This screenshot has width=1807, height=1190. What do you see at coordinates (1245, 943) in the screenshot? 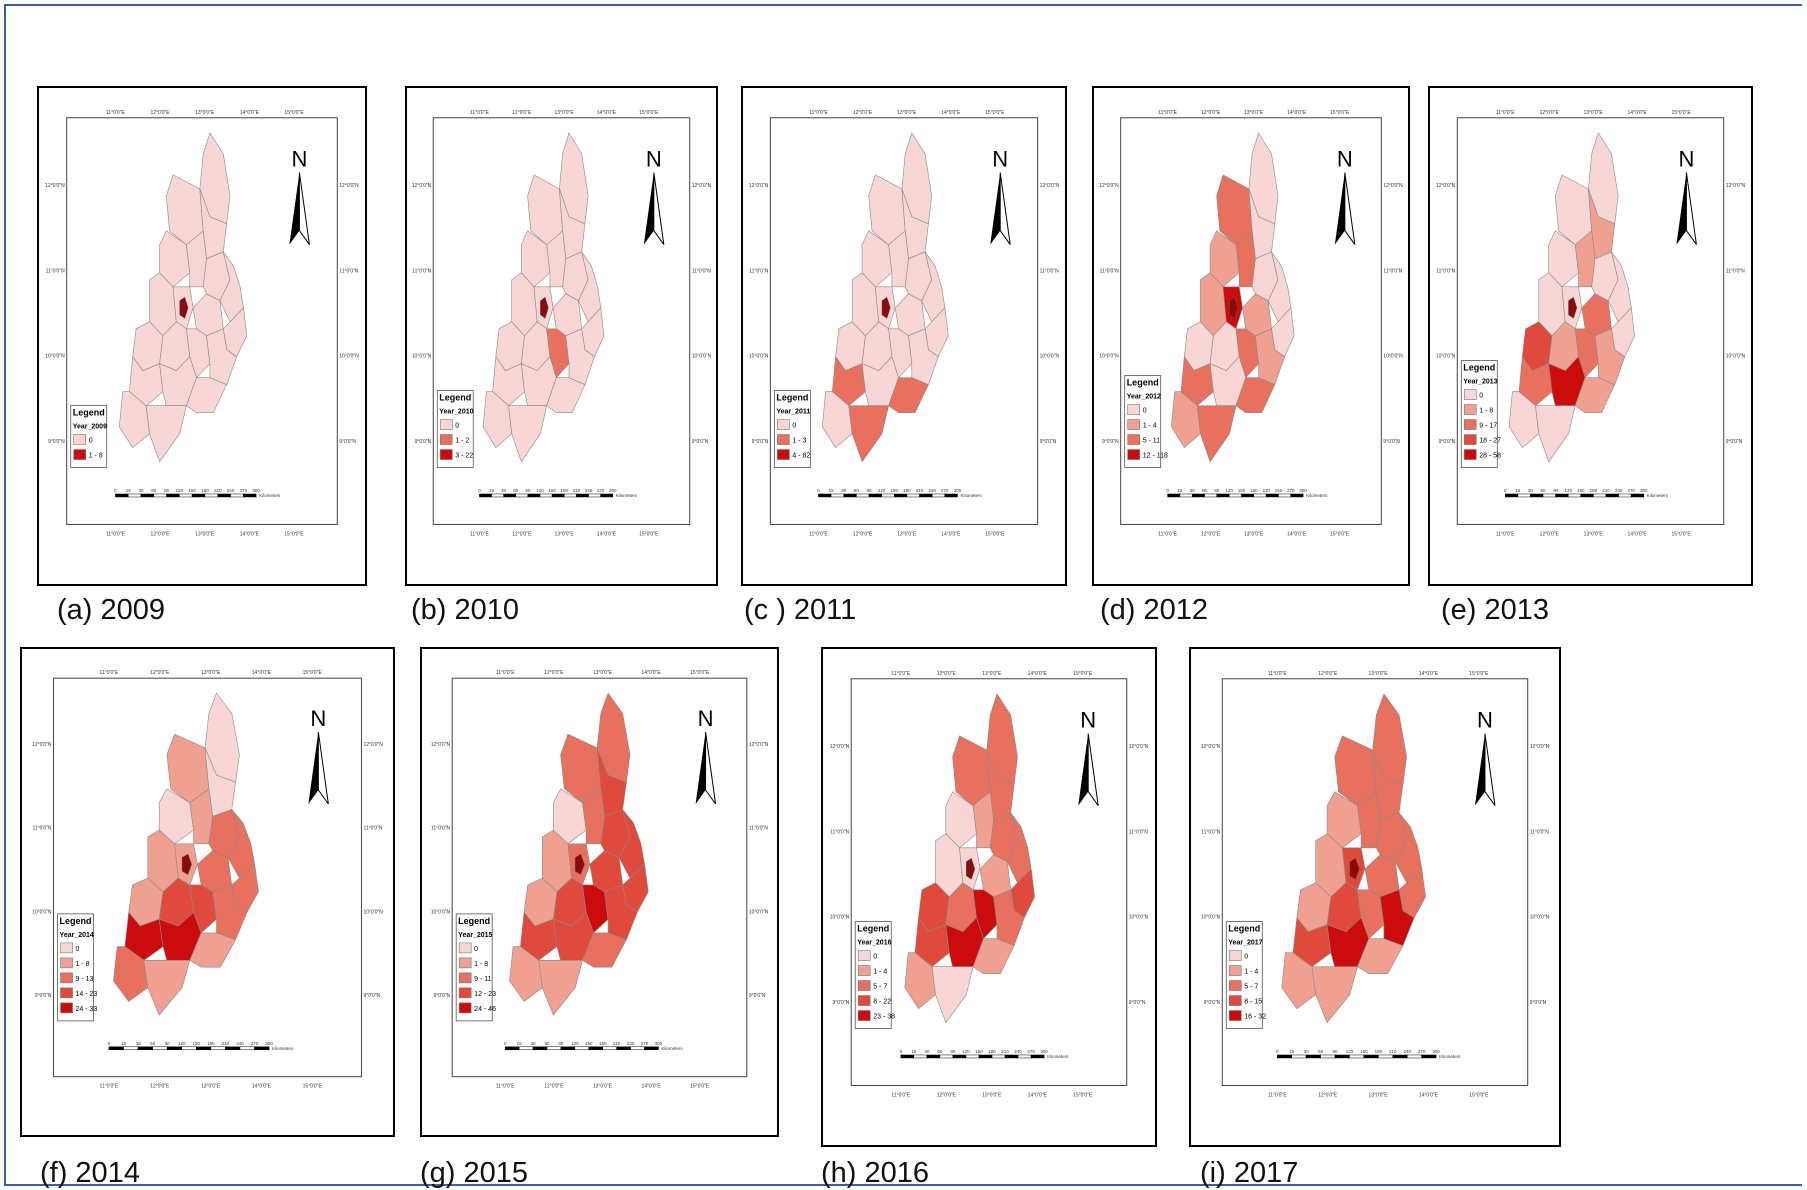
I see `legend-field: Year_2017` at bounding box center [1245, 943].